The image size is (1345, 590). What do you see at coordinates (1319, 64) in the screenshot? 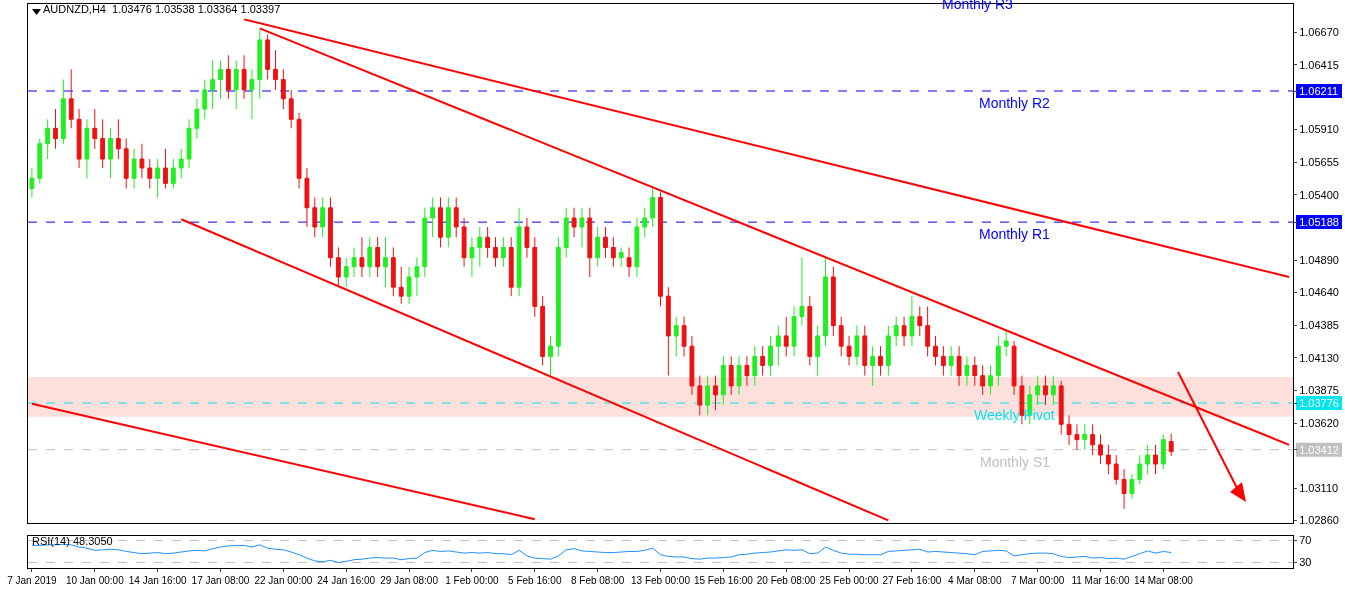
I see `y-tick-label: 1.06415` at bounding box center [1319, 64].